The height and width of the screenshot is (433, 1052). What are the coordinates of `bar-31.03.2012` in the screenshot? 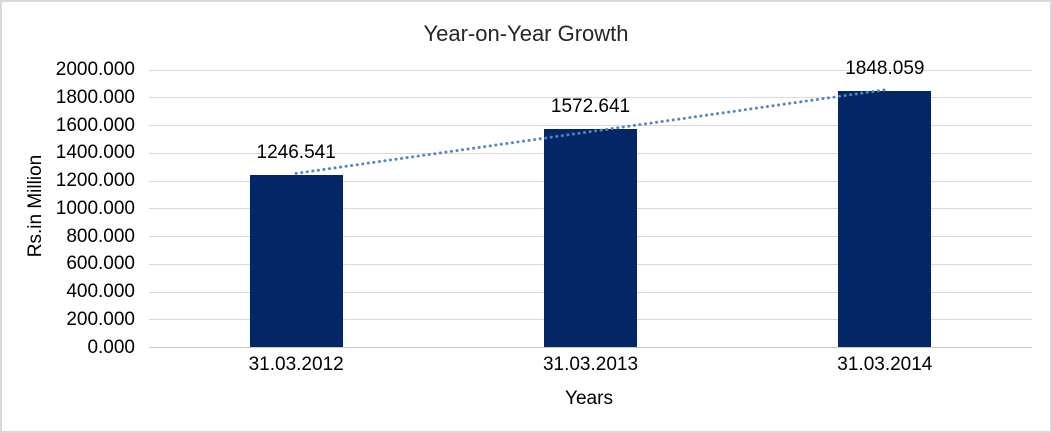 It's located at (296, 261).